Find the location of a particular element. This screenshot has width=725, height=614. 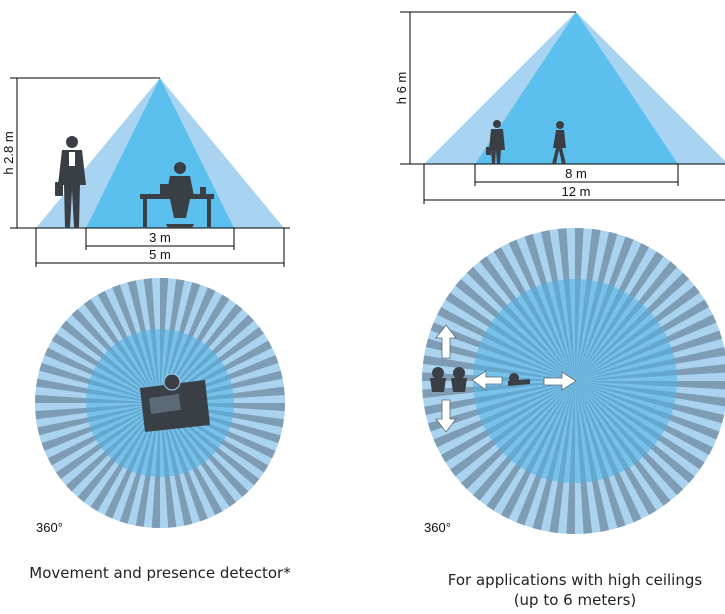

left-seated-person is located at coordinates (177, 195).